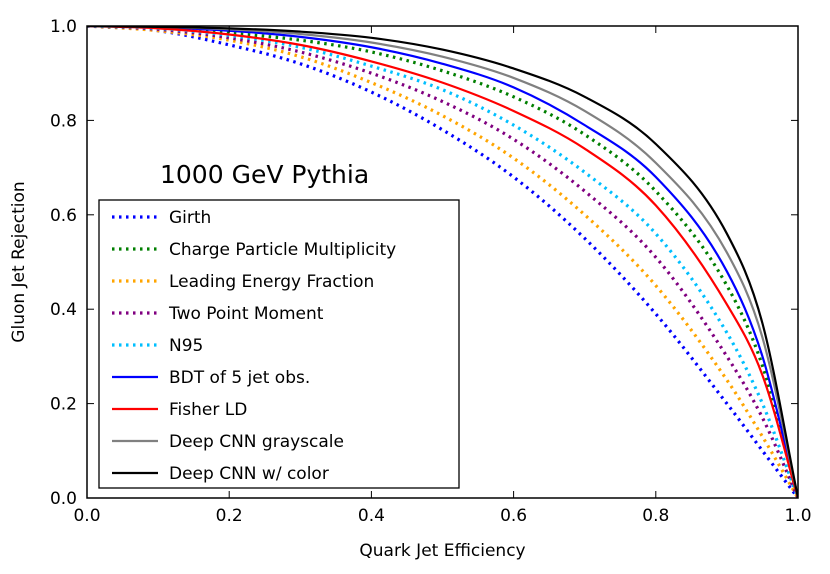 The height and width of the screenshot is (574, 830). What do you see at coordinates (239, 378) in the screenshot?
I see `legend-label-6: BDT of 5 jet obs.` at bounding box center [239, 378].